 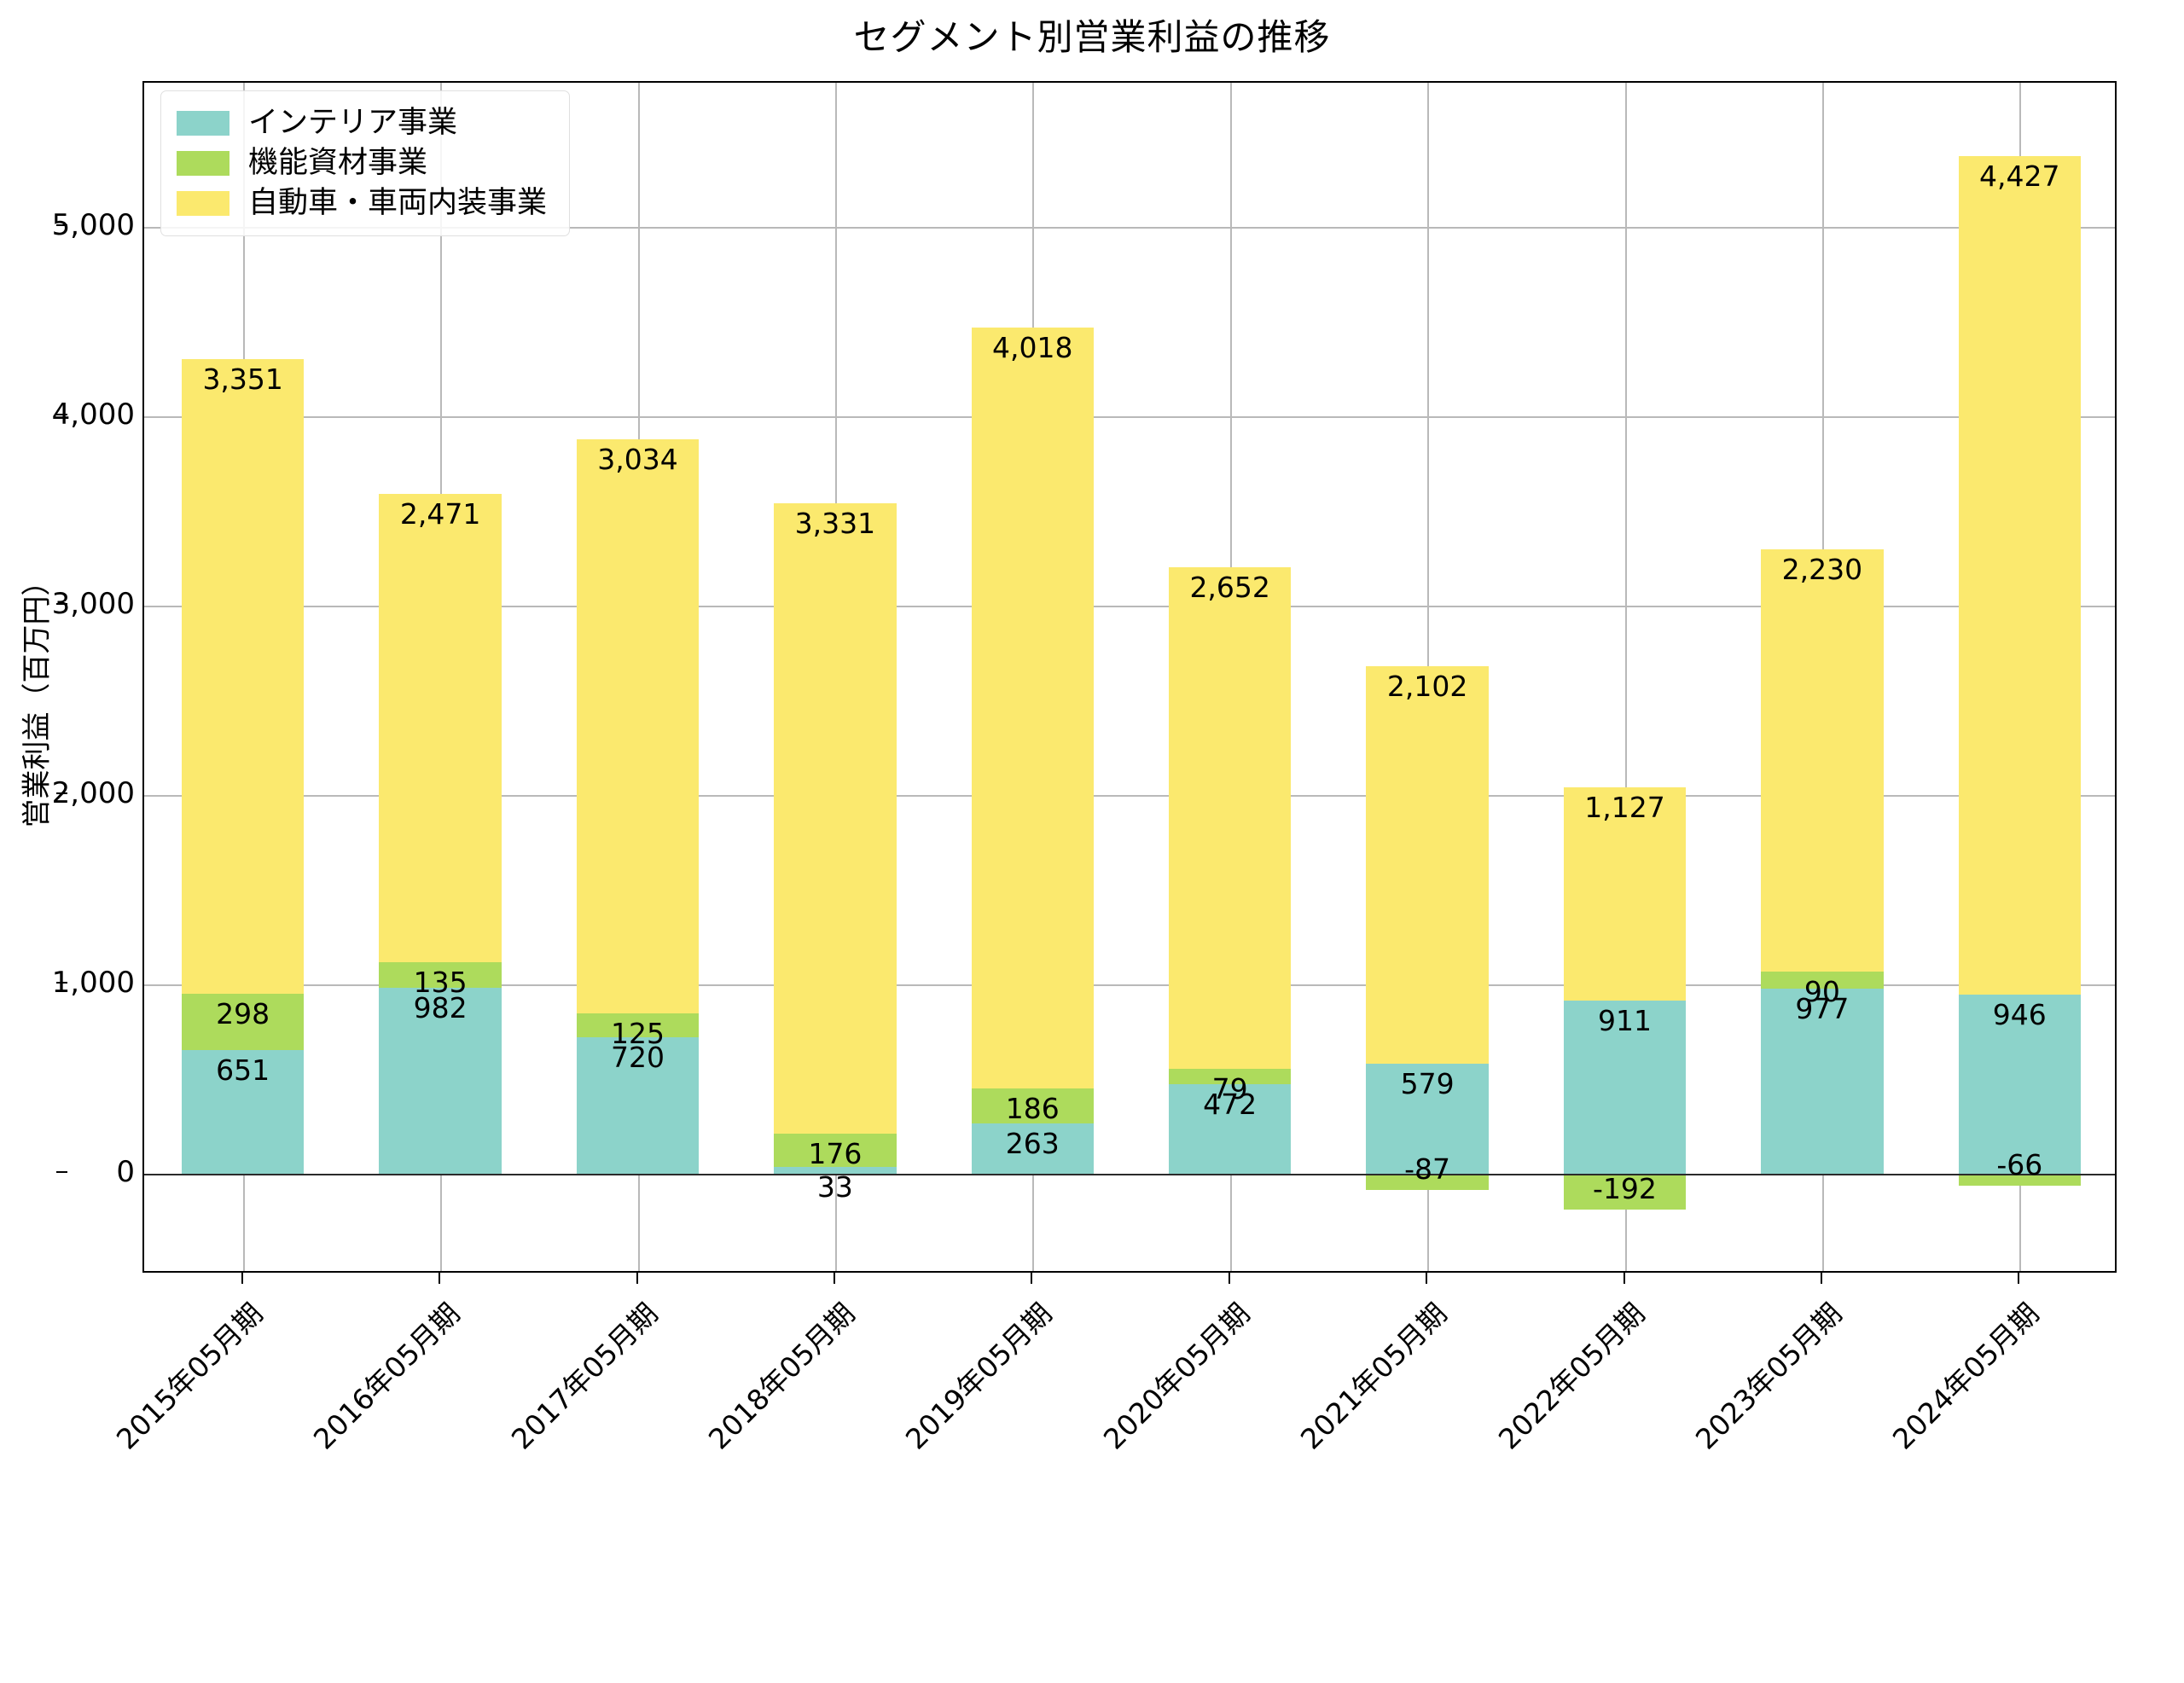 I want to click on x-axis-tick-label: 2017年05月期, so click(x=585, y=1376).